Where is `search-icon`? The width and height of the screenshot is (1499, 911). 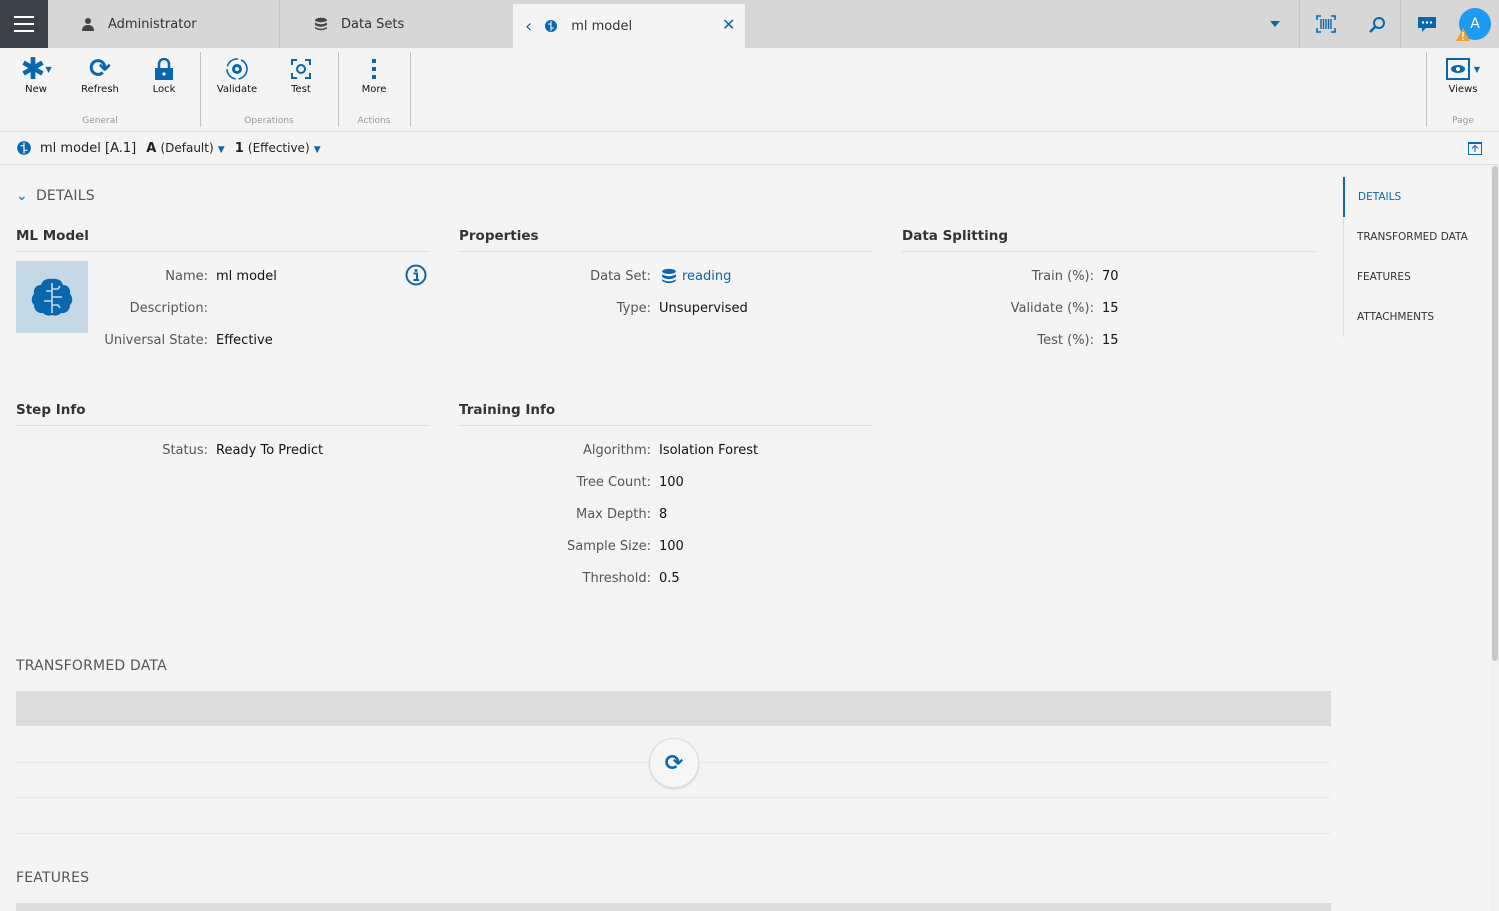
search-icon is located at coordinates (1377, 25).